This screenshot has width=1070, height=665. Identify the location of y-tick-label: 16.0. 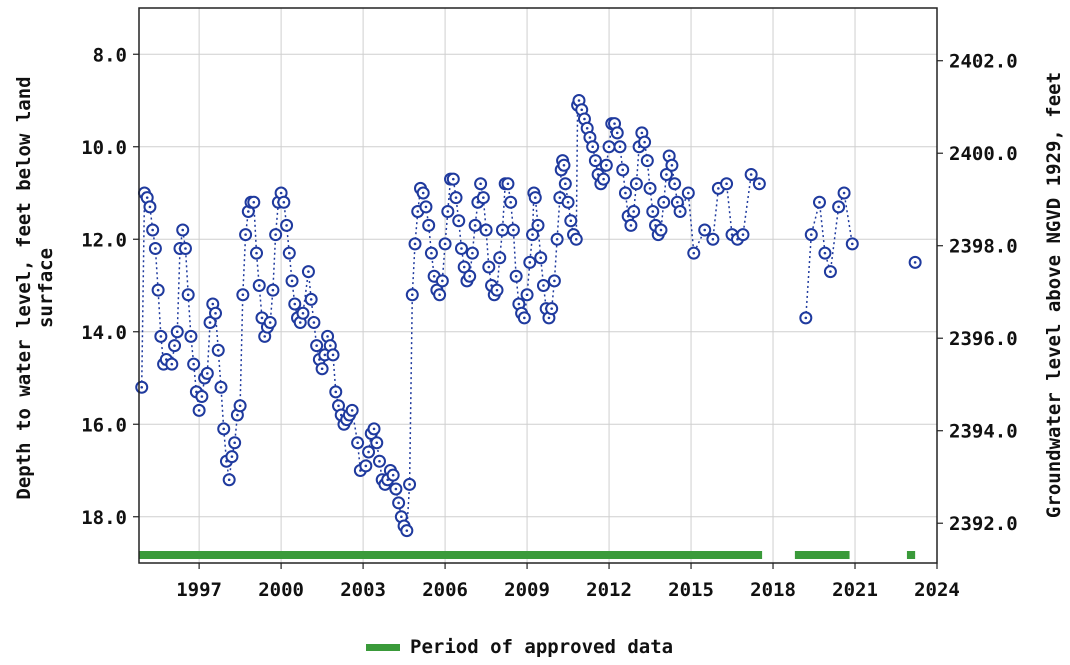
(104, 425).